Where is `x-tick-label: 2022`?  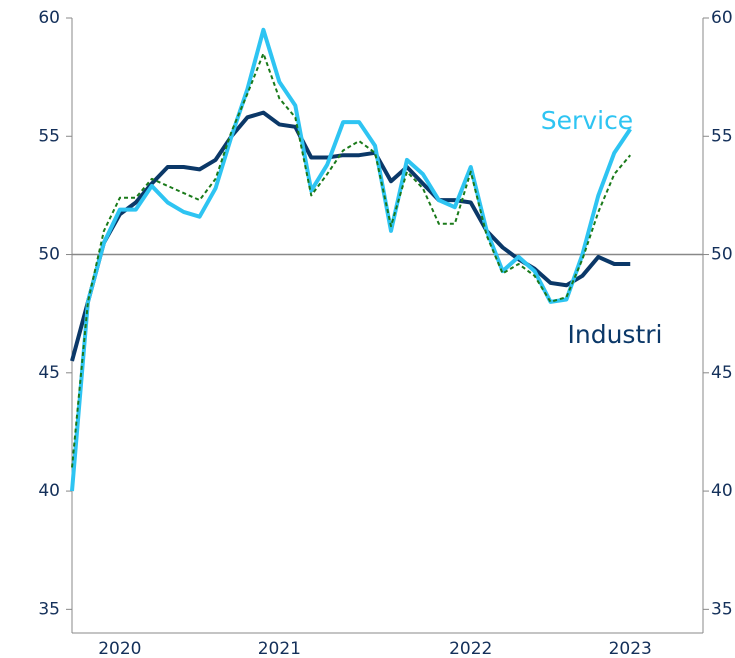 x-tick-label: 2022 is located at coordinates (470, 648).